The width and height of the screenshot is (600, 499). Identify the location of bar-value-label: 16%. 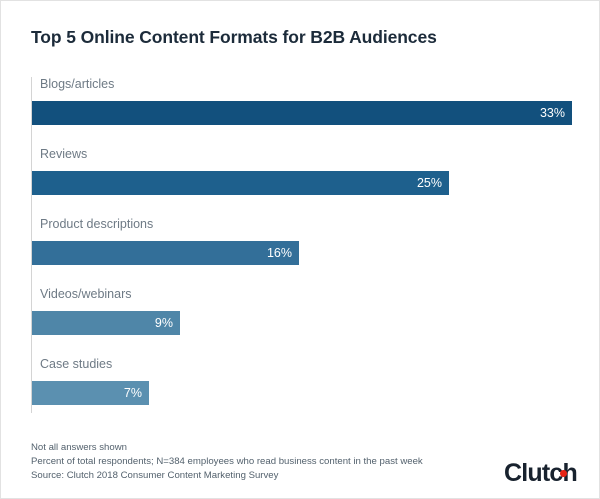
(279, 253).